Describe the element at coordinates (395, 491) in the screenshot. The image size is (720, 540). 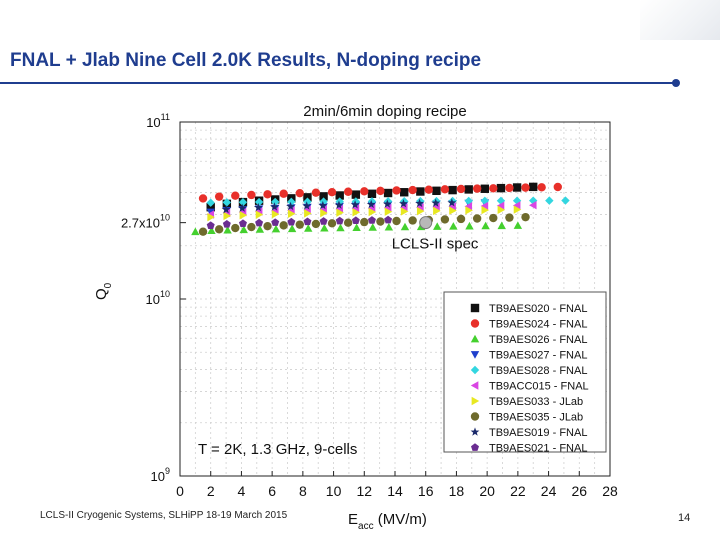
I see `x-tick-label: 14` at that location.